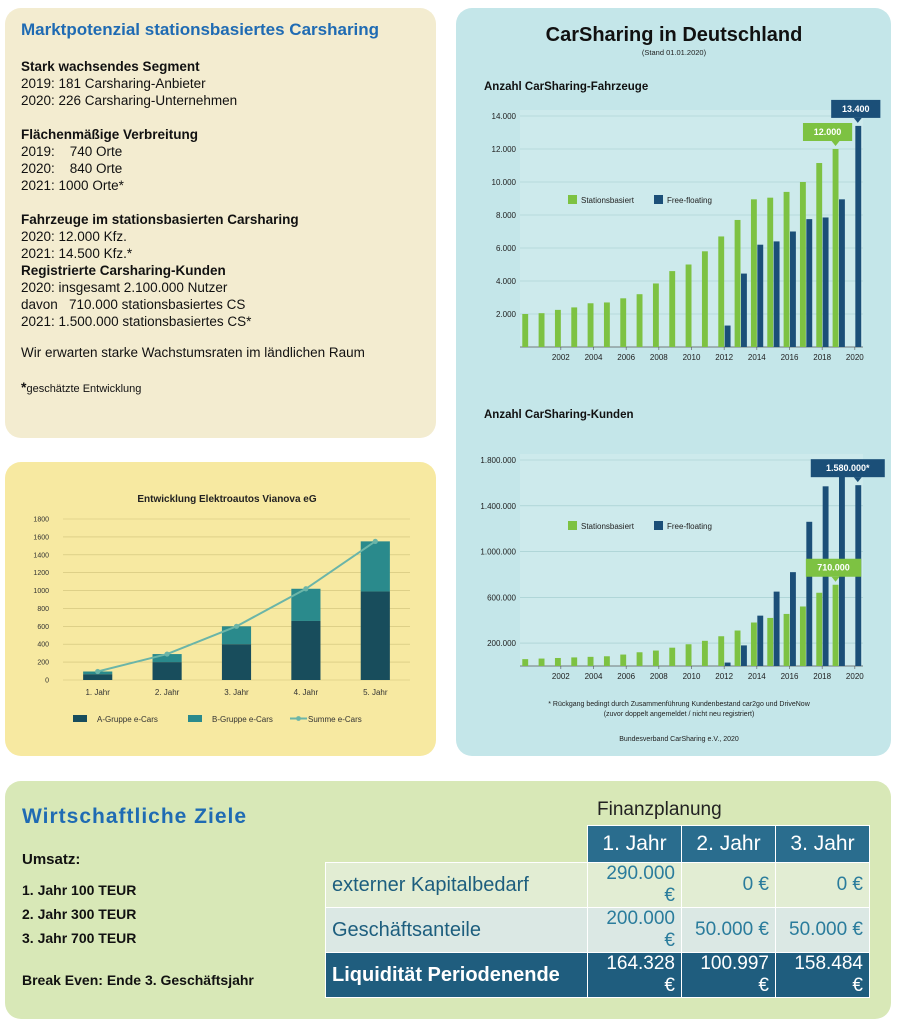  I want to click on chart2-title: Anzahl CarSharing-Kunden, so click(559, 415).